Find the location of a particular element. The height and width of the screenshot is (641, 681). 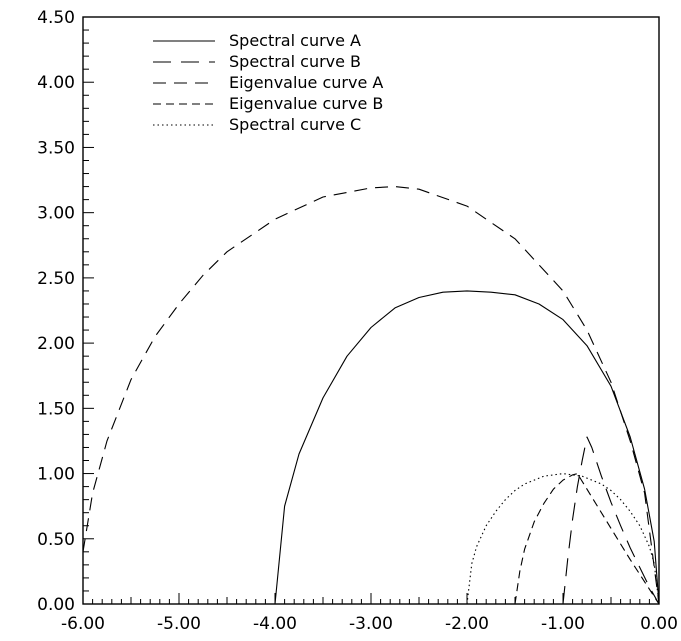

y-tick-label: 0.50 is located at coordinates (56, 540).